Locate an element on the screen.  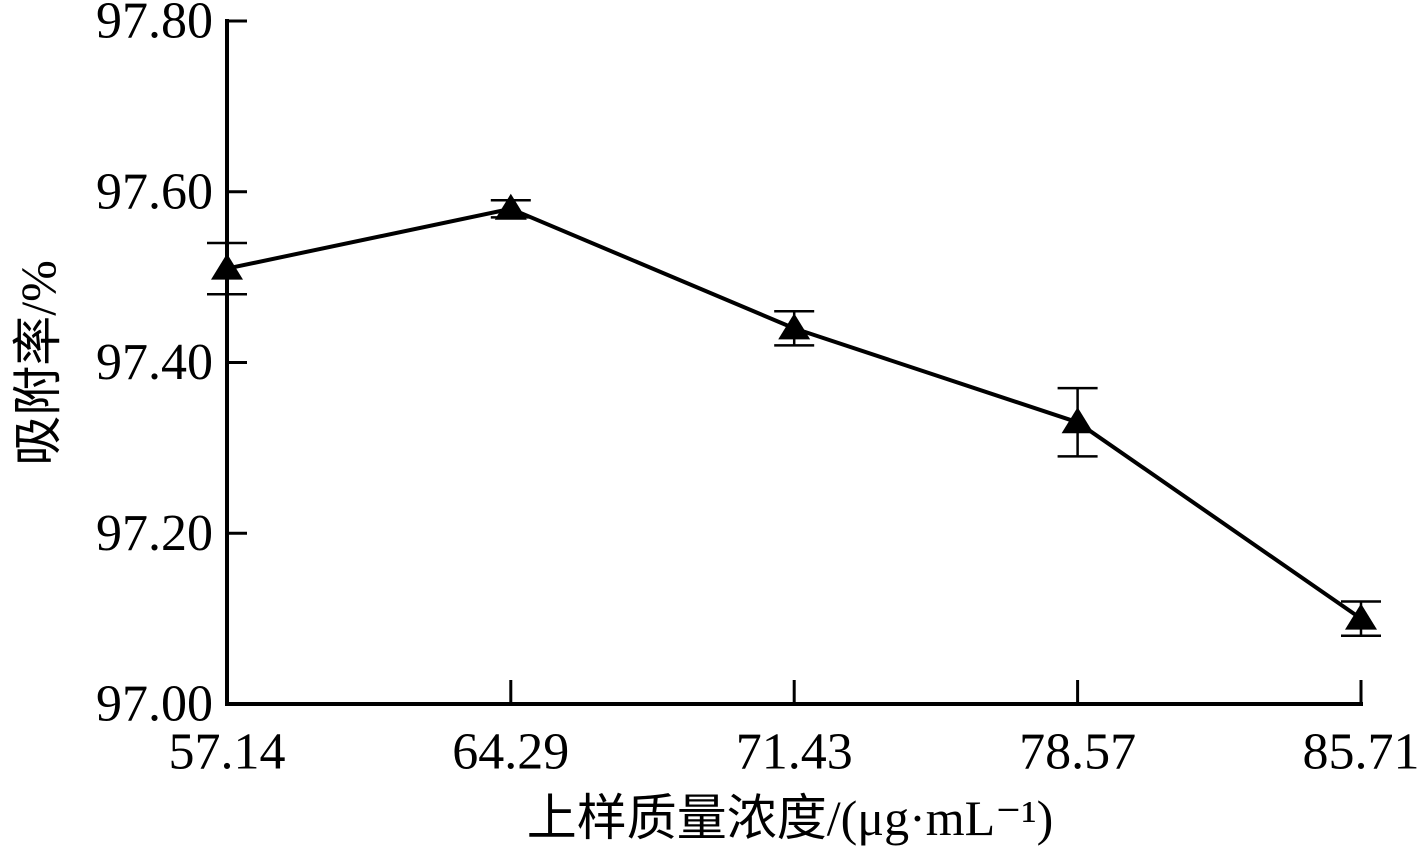
y-tick-label: 97.80 is located at coordinates (154, 25).